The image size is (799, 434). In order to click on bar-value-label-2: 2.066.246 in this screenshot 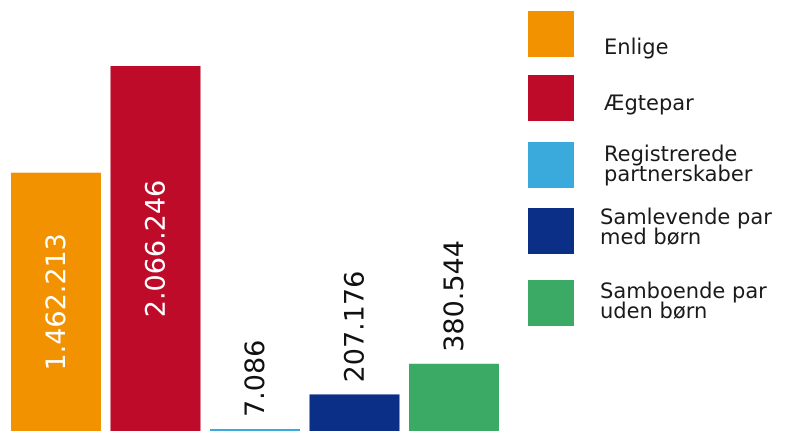, I will do `click(156, 248)`.